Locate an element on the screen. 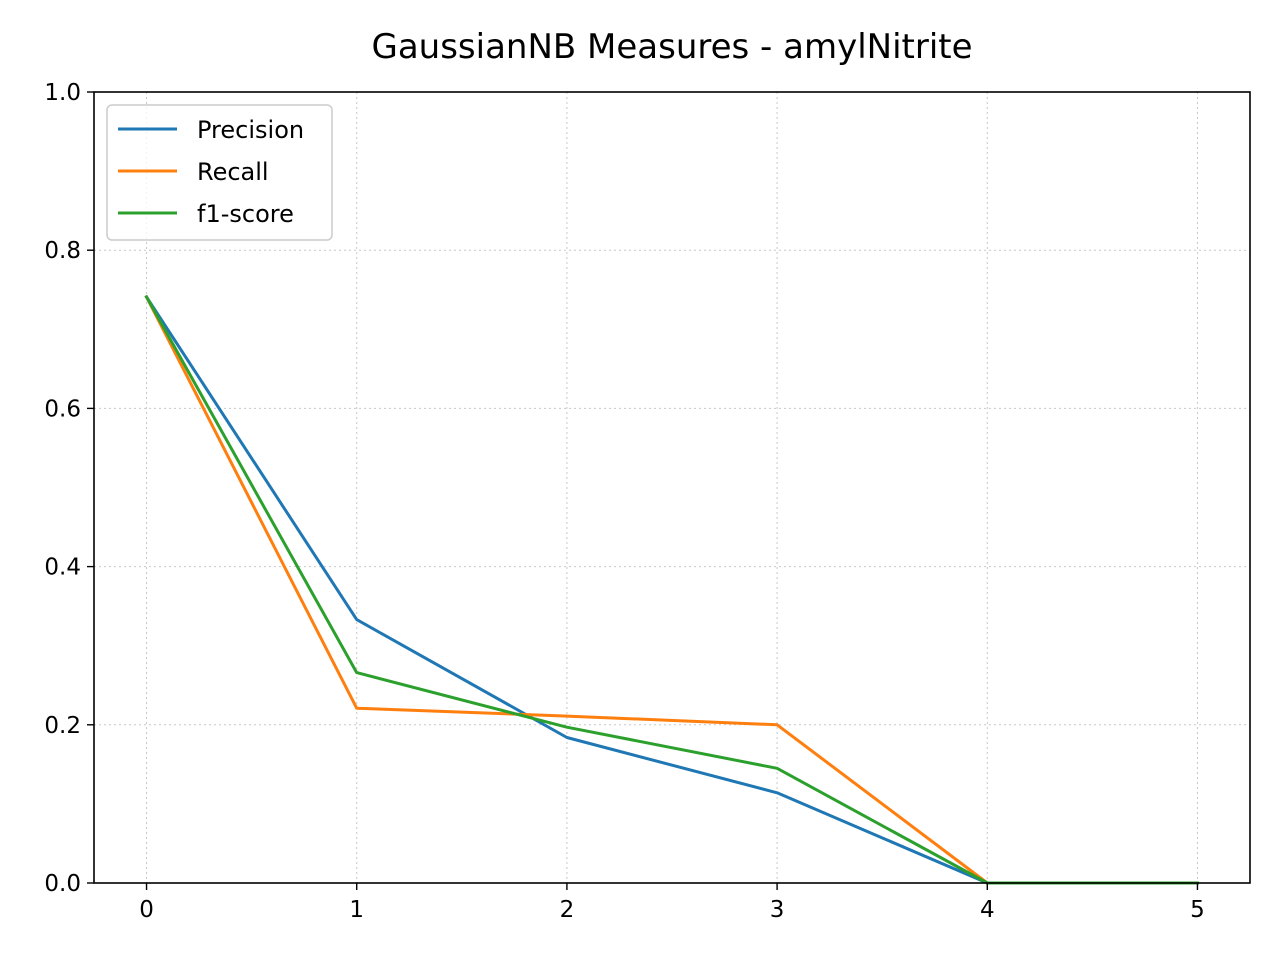 The width and height of the screenshot is (1280, 960). legend-label: Precision is located at coordinates (250, 130).